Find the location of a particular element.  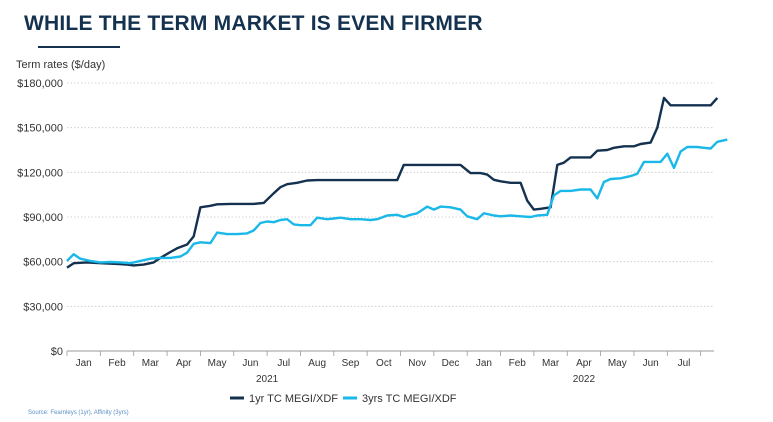

legend: 1yr TC MEGI/XDF 3yrs TC MEGI/XDF is located at coordinates (343, 399).